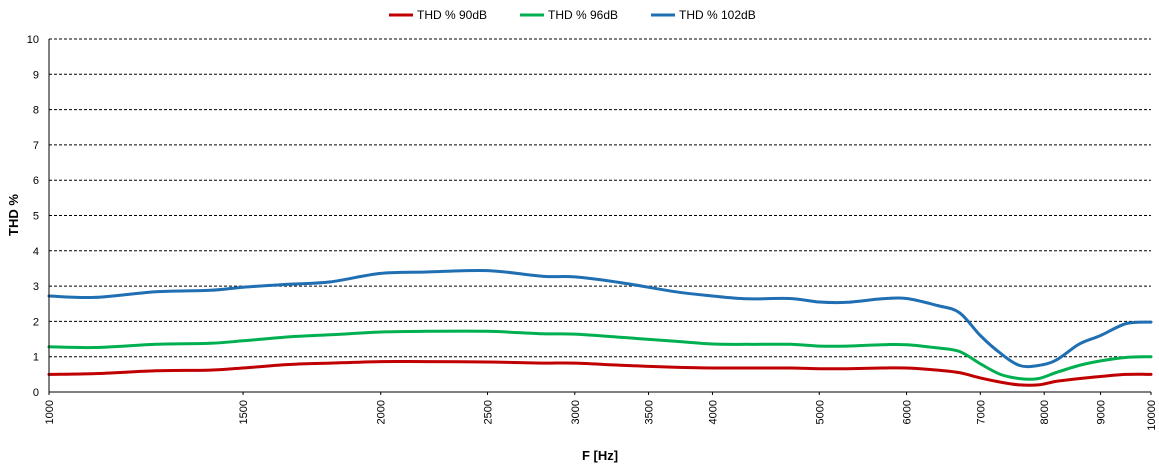 This screenshot has width=1159, height=467. Describe the element at coordinates (36, 358) in the screenshot. I see `y-tick-label: 1` at that location.